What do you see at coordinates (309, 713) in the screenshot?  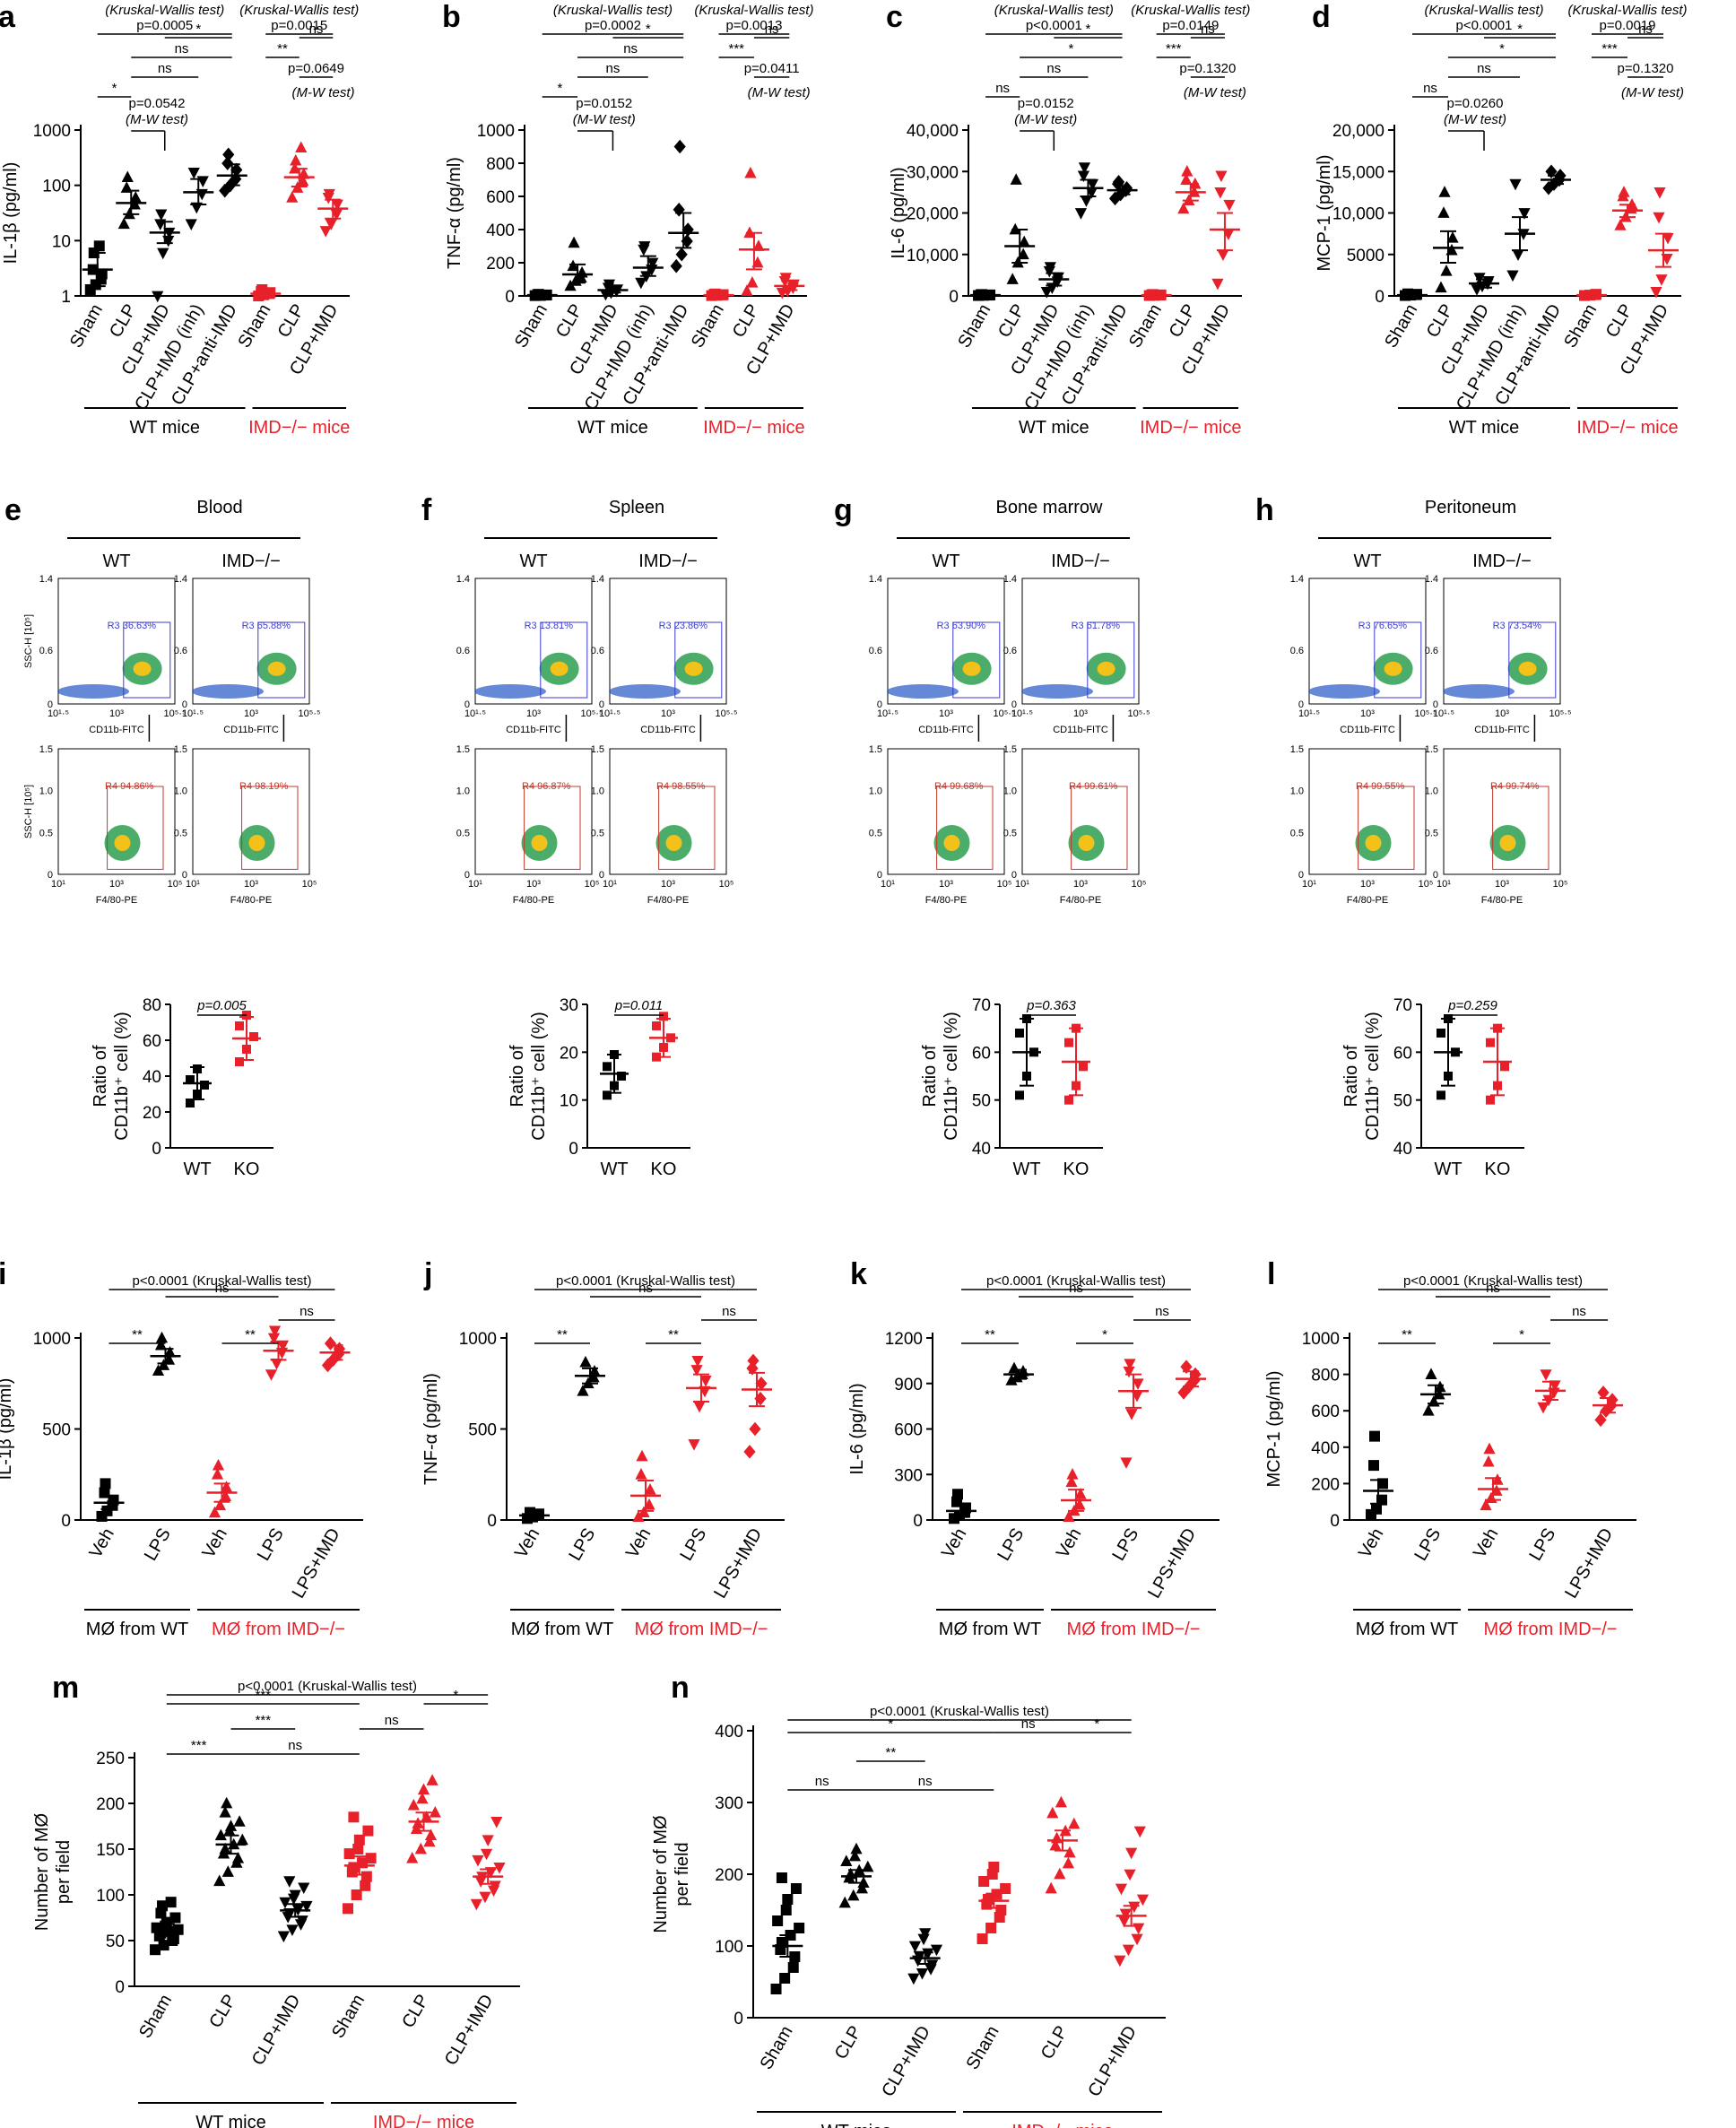 I see `flow-x-tick: 10⁵·⁵` at bounding box center [309, 713].